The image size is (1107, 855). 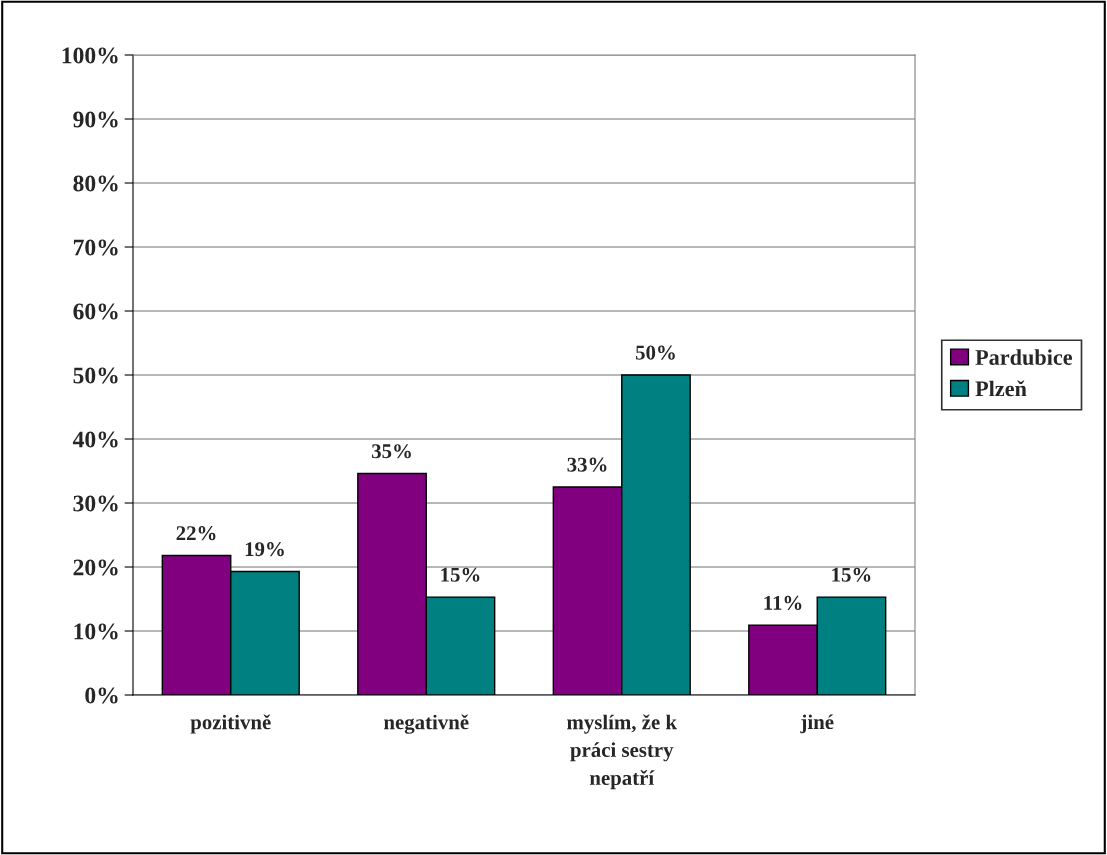 I want to click on y-tick-label: 90%, so click(x=95, y=119).